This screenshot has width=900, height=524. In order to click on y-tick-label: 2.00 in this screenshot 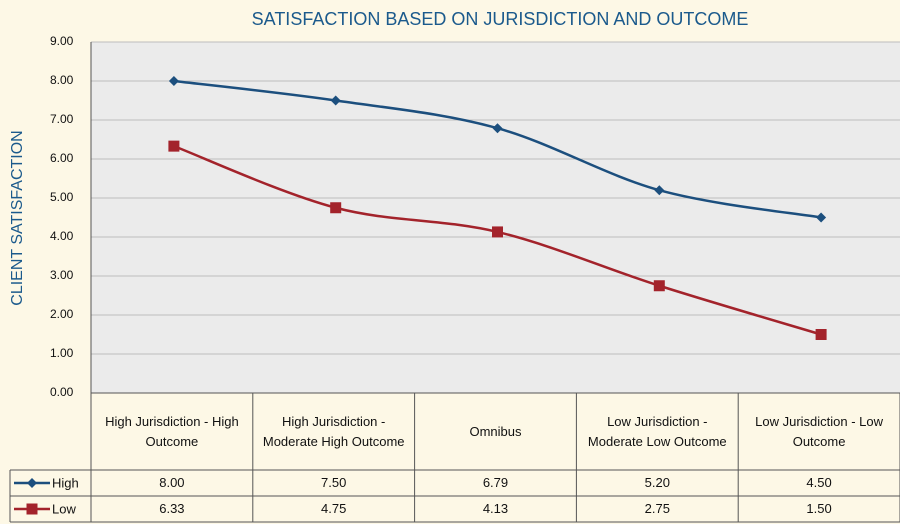, I will do `click(62, 314)`.